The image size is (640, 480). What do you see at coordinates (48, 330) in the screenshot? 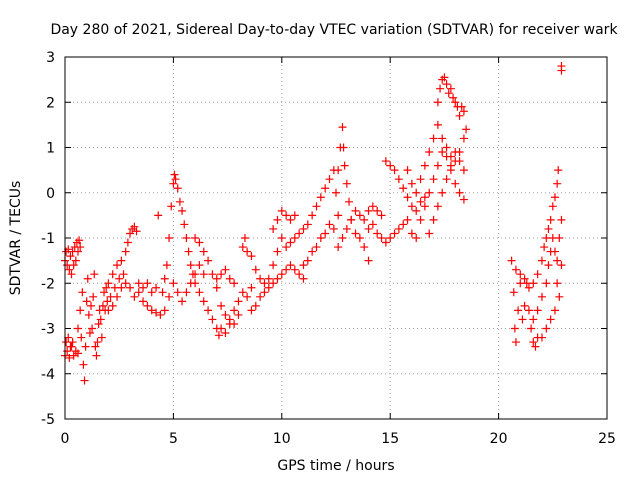
I see `y-tick-label: -3` at bounding box center [48, 330].